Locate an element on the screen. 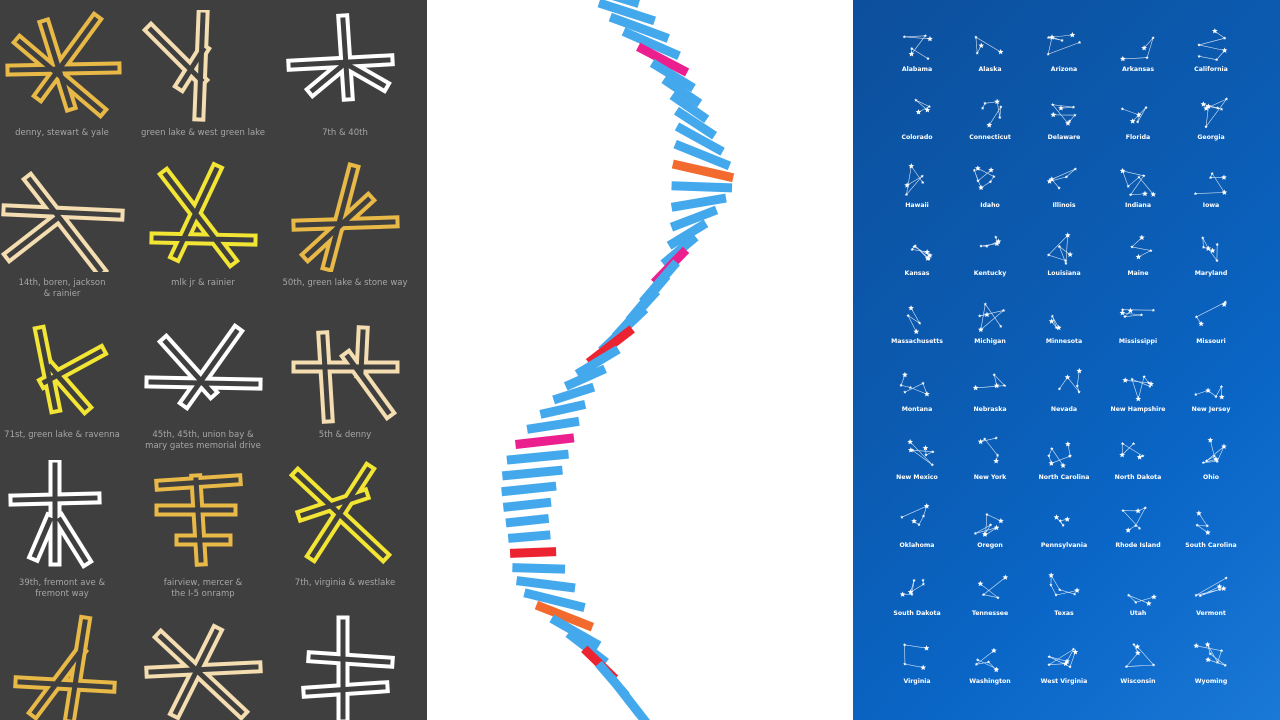  constellation-item: West Virginia is located at coordinates (1064, 662).